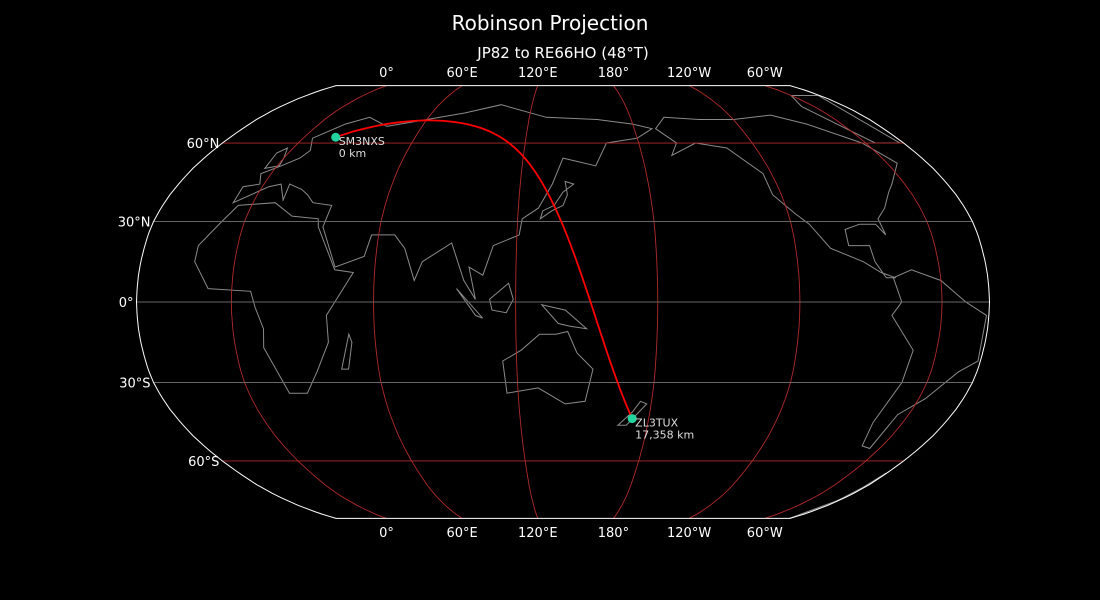 This screenshot has height=600, width=1100. Describe the element at coordinates (664, 435) in the screenshot. I see `station-distance: 17,358 km` at that location.